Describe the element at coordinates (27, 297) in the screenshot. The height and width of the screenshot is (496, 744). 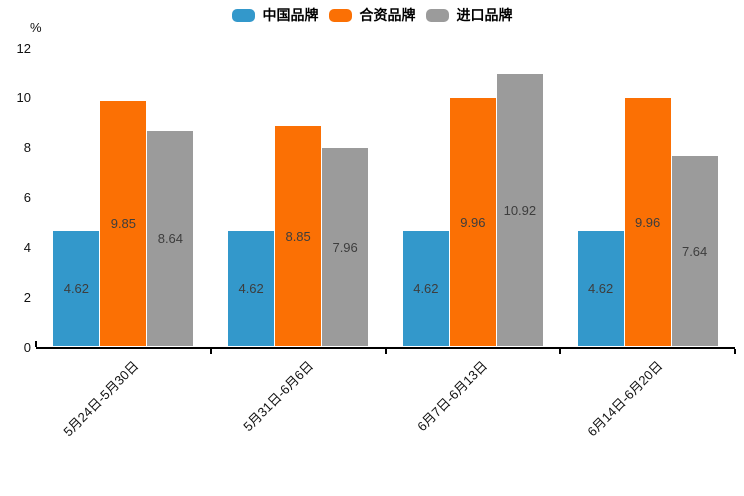
I see `y-tick-label: 2` at that location.